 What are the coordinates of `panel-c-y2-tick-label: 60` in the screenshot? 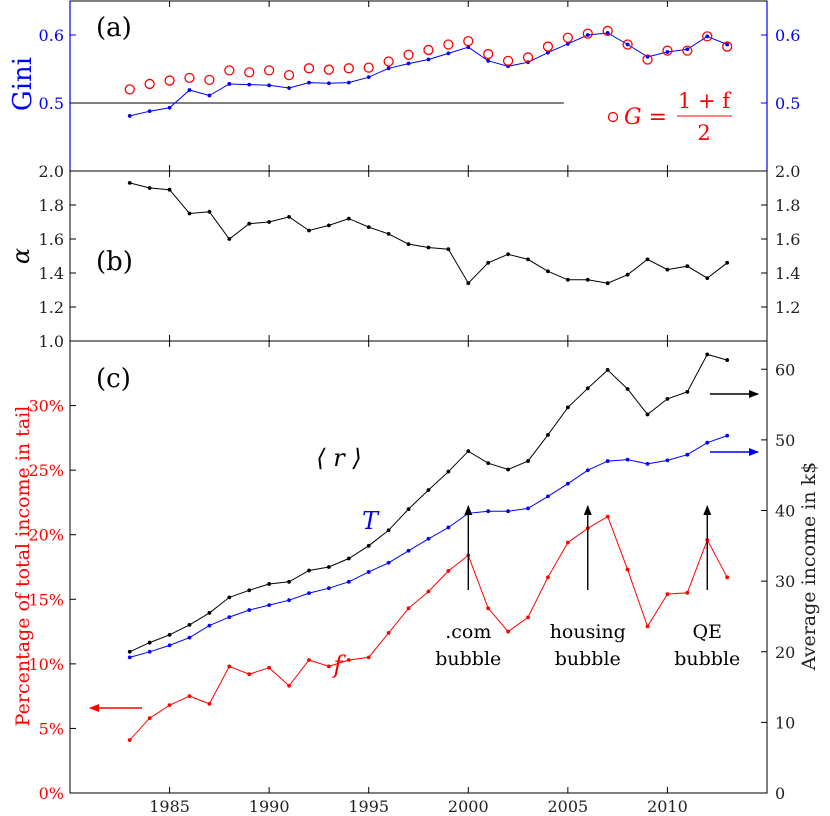 It's located at (785, 369).